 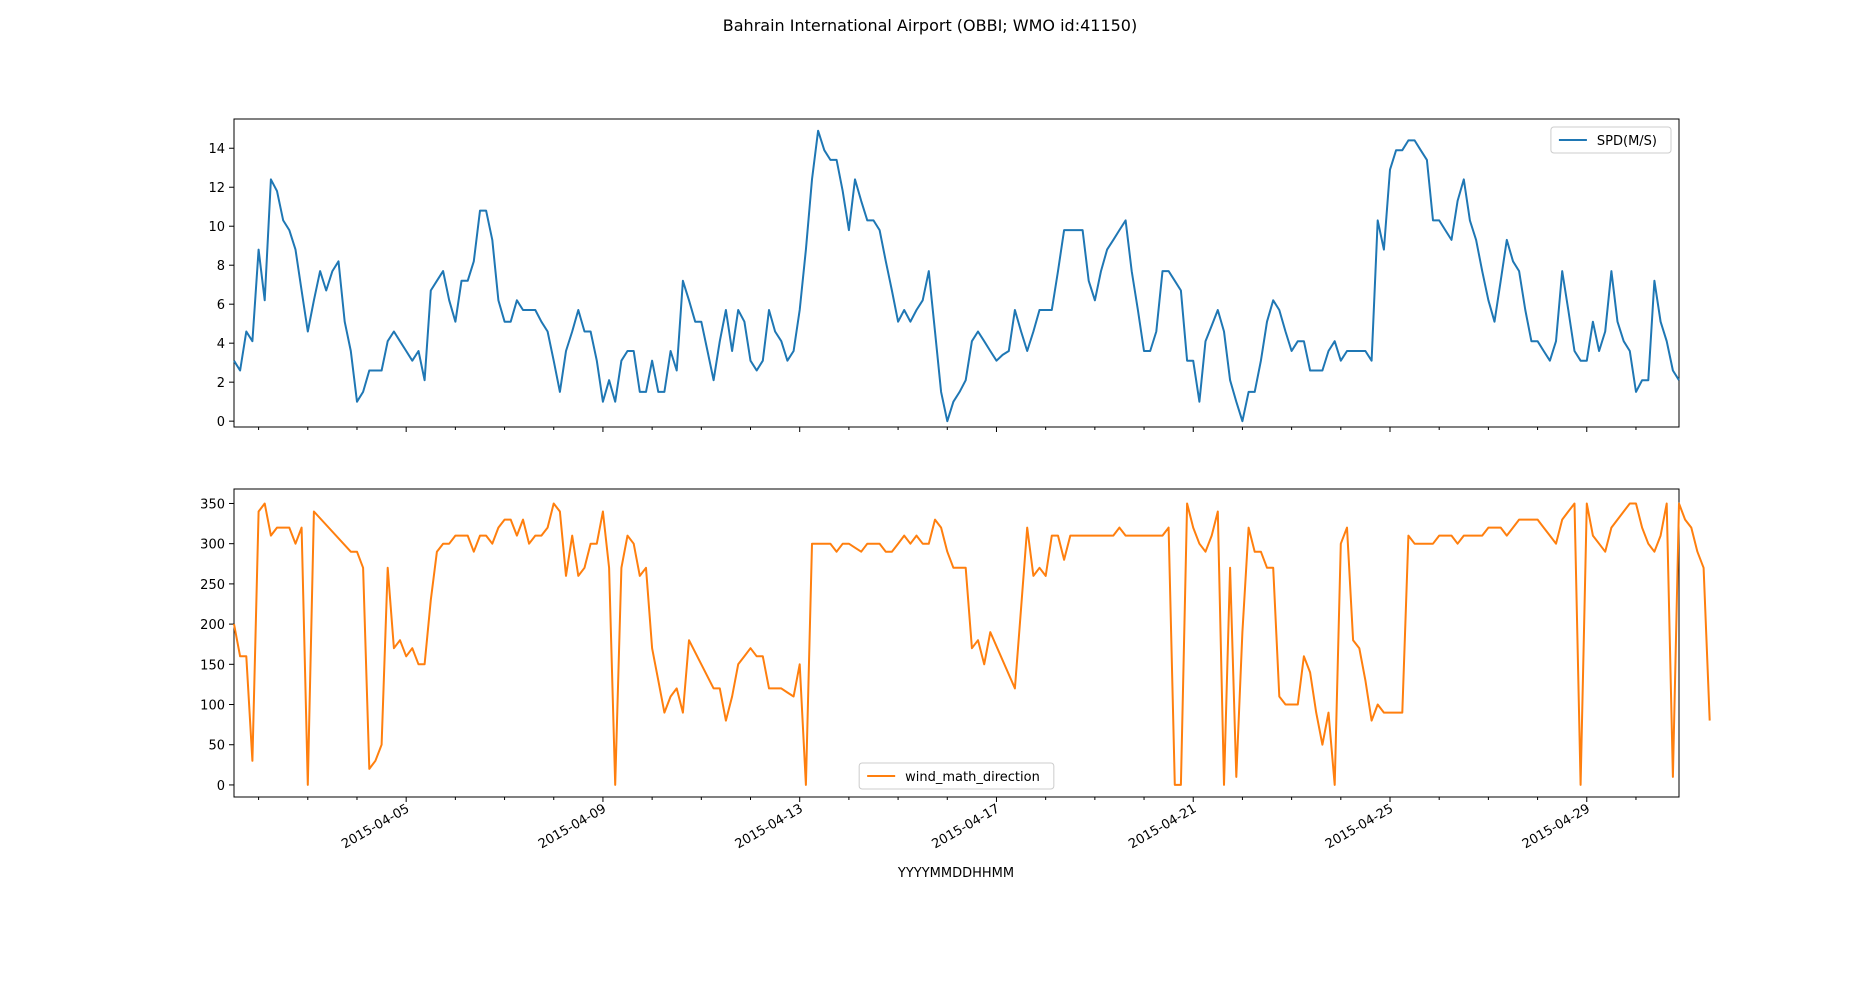 I want to click on speed-legend-label: SPD(M/S), so click(x=1627, y=141).